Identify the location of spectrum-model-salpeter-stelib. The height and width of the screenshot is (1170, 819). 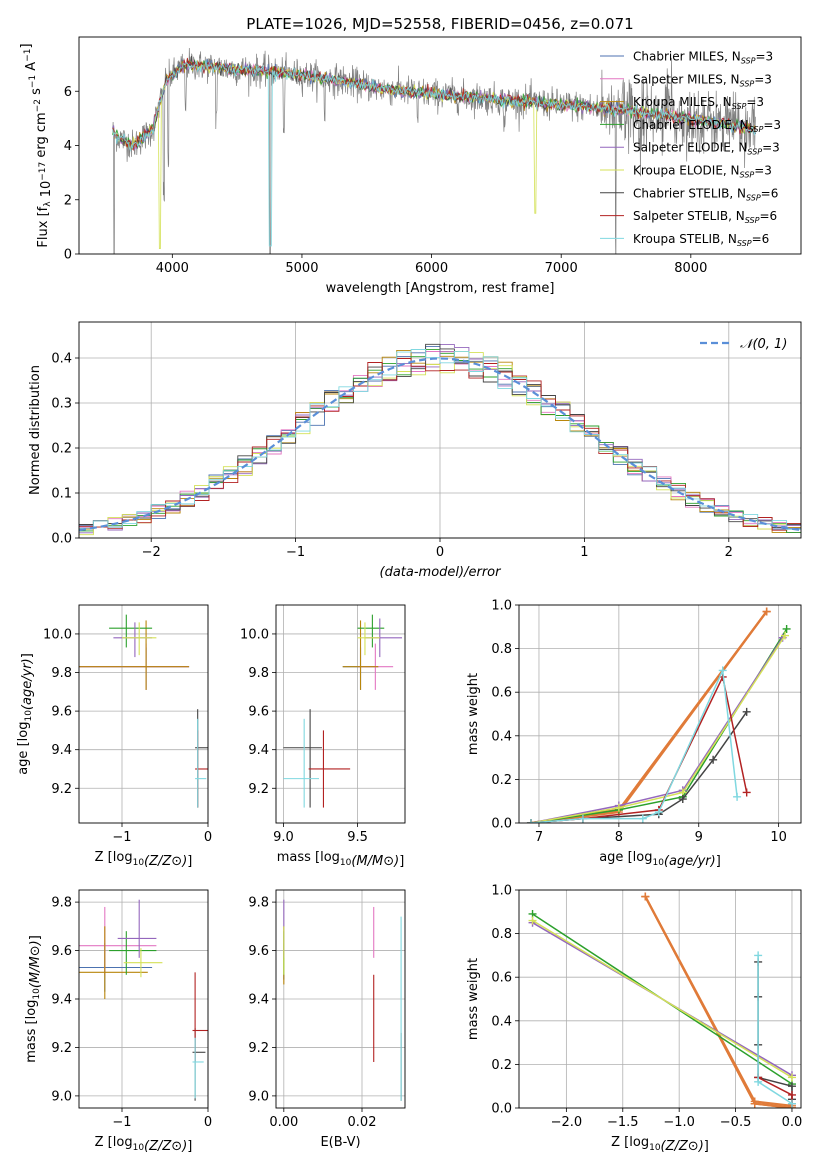
(434, 104).